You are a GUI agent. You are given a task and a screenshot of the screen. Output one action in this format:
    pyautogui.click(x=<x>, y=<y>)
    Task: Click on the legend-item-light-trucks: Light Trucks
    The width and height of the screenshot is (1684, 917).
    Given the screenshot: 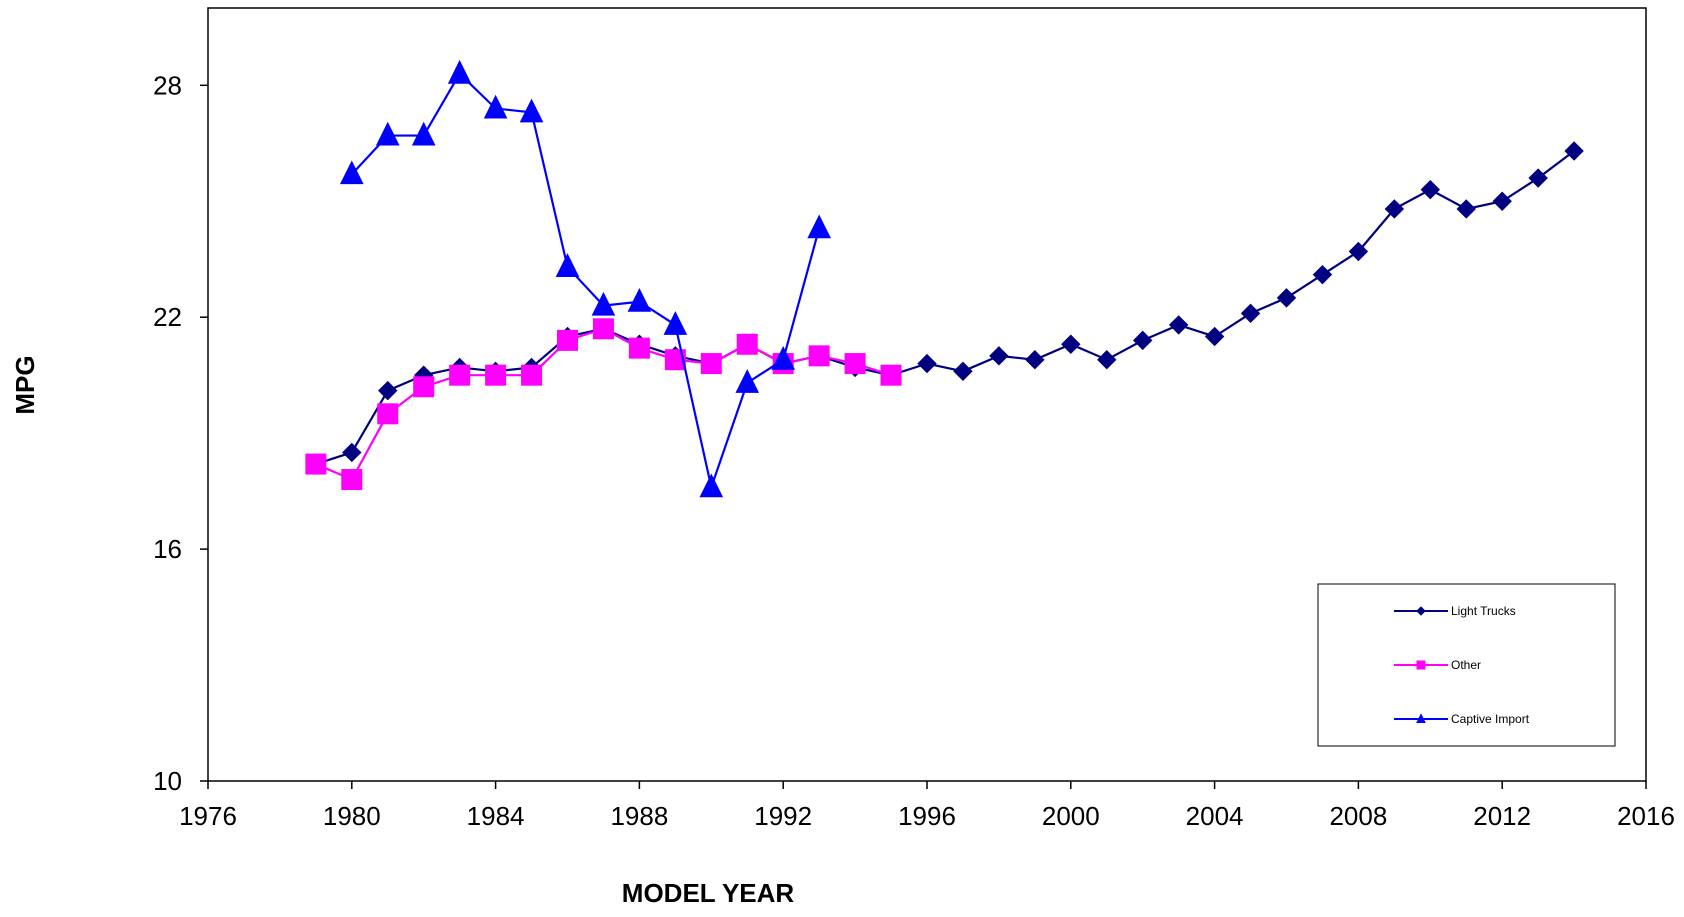 What is the action you would take?
    pyautogui.click(x=1455, y=611)
    